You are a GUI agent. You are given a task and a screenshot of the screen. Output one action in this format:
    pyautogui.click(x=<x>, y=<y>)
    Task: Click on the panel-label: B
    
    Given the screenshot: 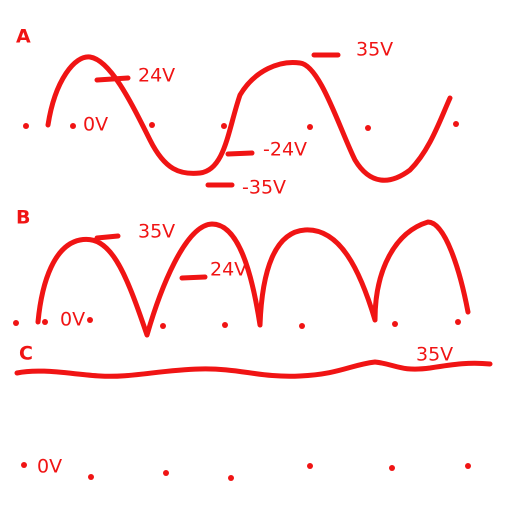 What is the action you would take?
    pyautogui.click(x=23, y=218)
    